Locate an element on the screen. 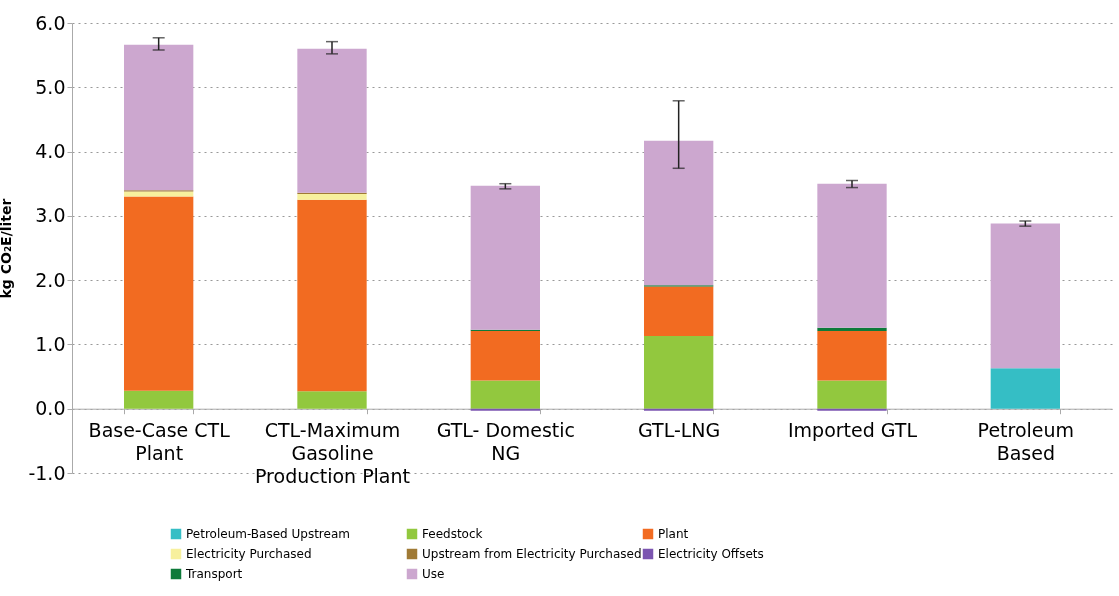 This screenshot has width=1119, height=596. legend-label: Plant is located at coordinates (673, 534).